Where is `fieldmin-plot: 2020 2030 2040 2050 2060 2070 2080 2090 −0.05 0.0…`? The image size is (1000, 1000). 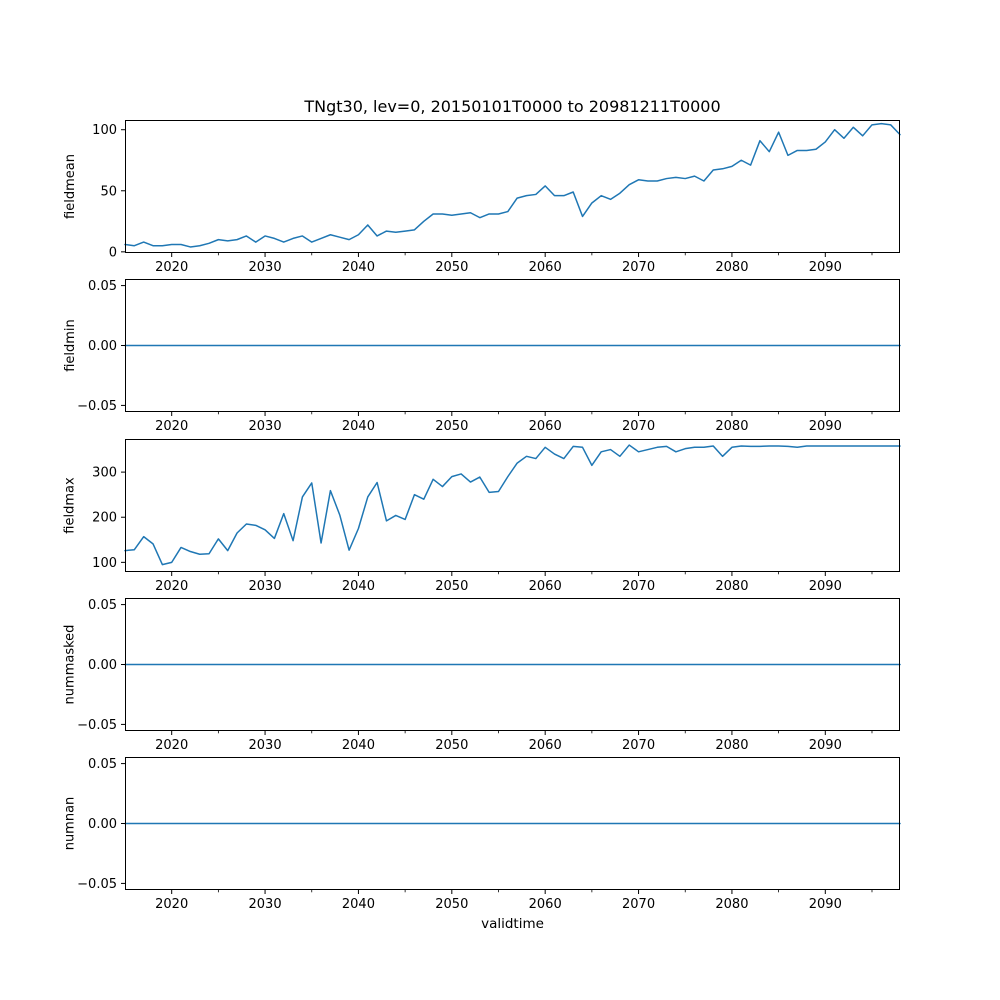
fieldmin-plot: 2020 2030 2040 2050 2060 2070 2080 2090 −0.05 0.0… is located at coordinates (489, 356).